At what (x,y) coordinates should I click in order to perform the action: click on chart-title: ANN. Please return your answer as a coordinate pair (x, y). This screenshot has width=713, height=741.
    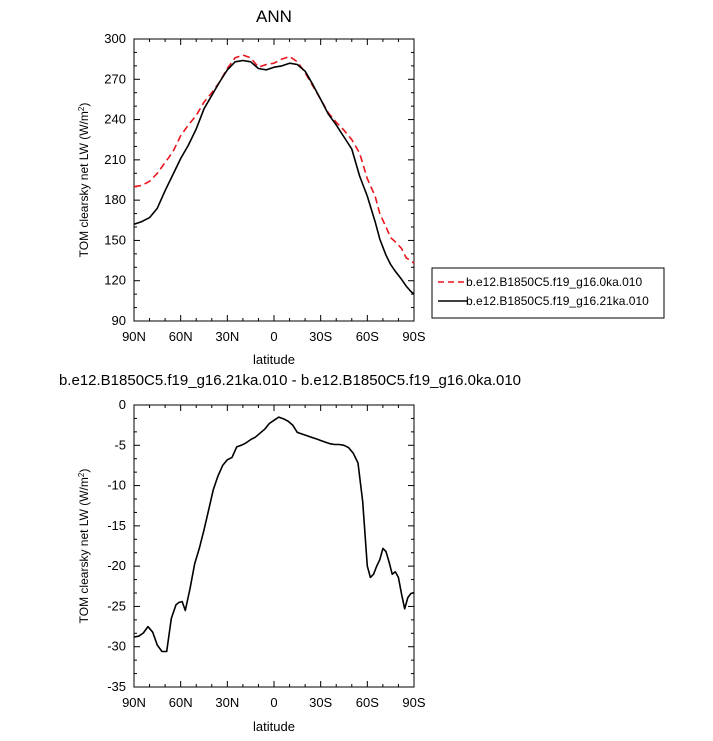
    Looking at the image, I should click on (274, 16).